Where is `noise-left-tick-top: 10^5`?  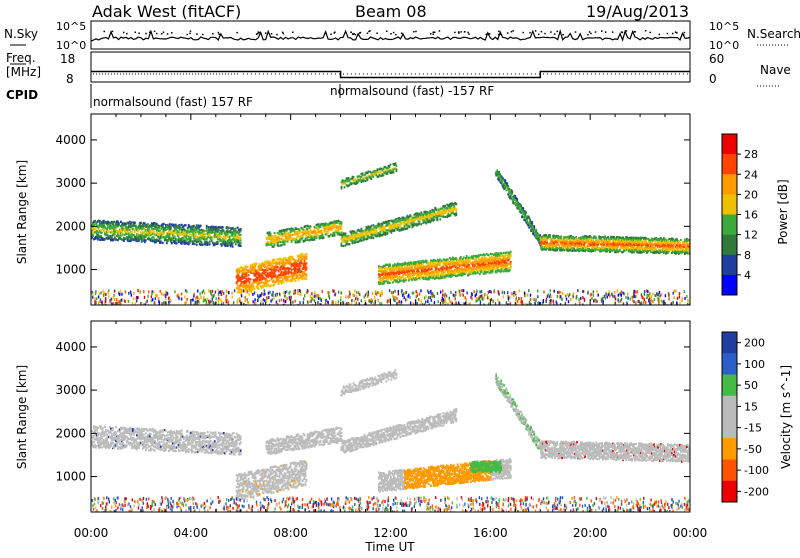 noise-left-tick-top: 10^5 is located at coordinates (71, 26).